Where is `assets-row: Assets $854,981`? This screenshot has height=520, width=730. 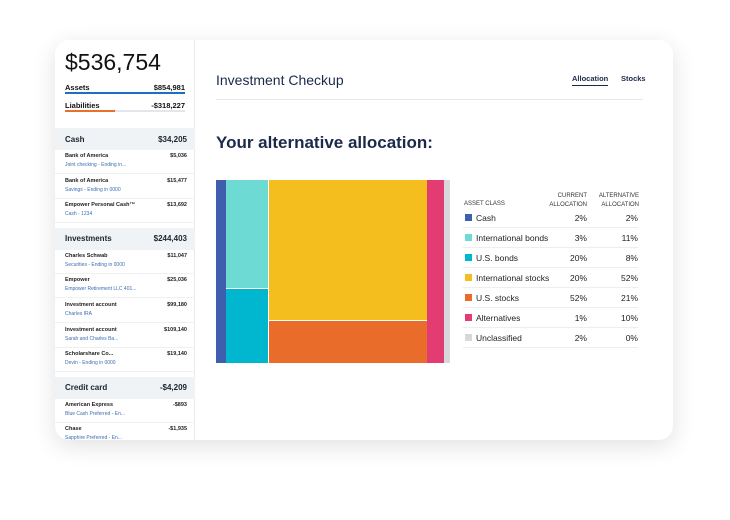 assets-row: Assets $854,981 is located at coordinates (125, 87).